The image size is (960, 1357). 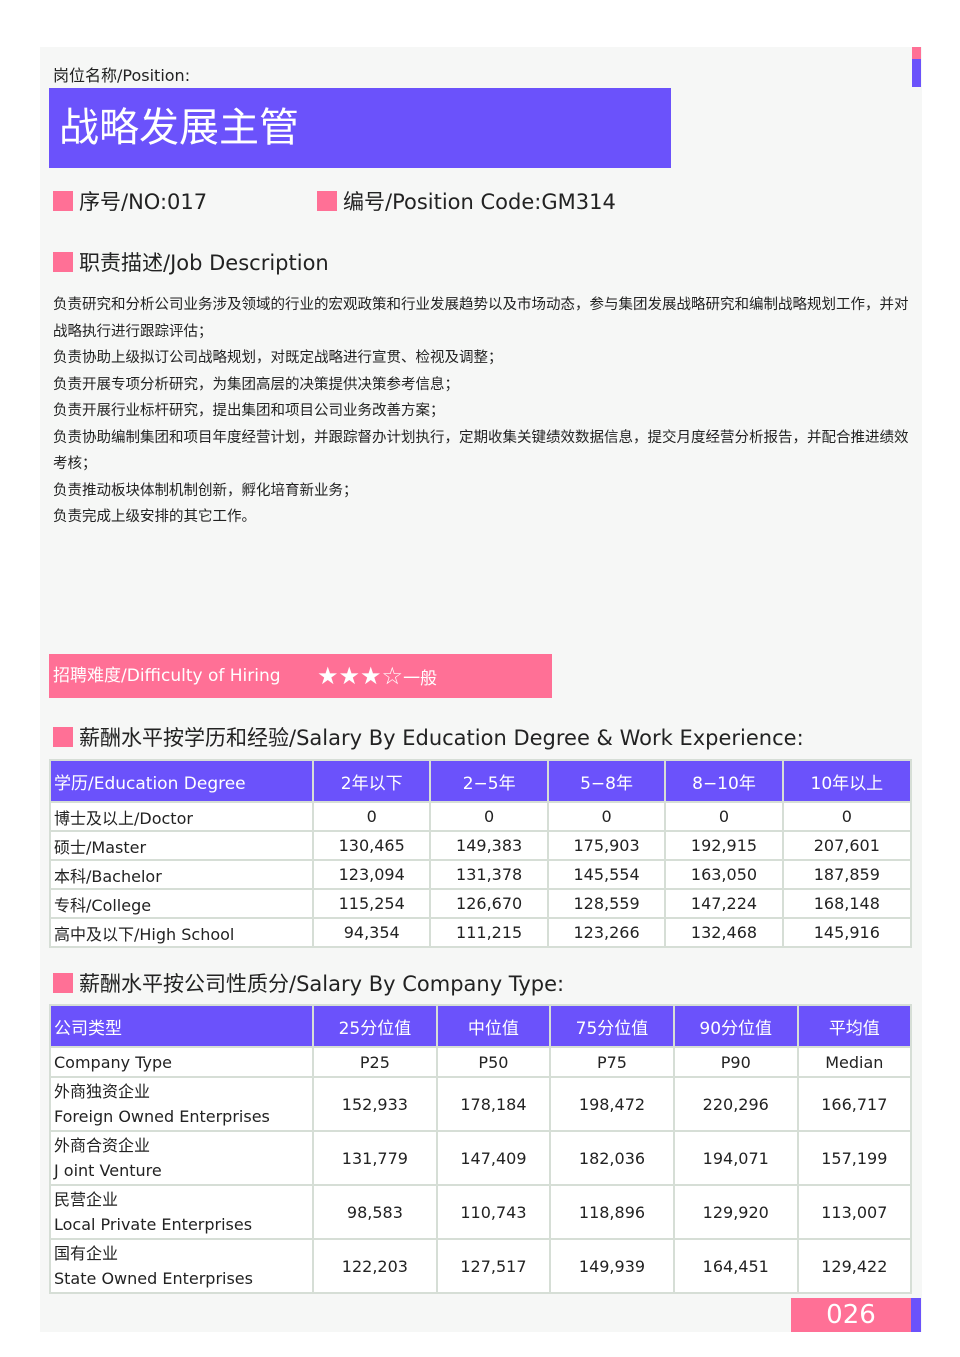 I want to click on subheader-cell: P50, so click(x=493, y=1062).